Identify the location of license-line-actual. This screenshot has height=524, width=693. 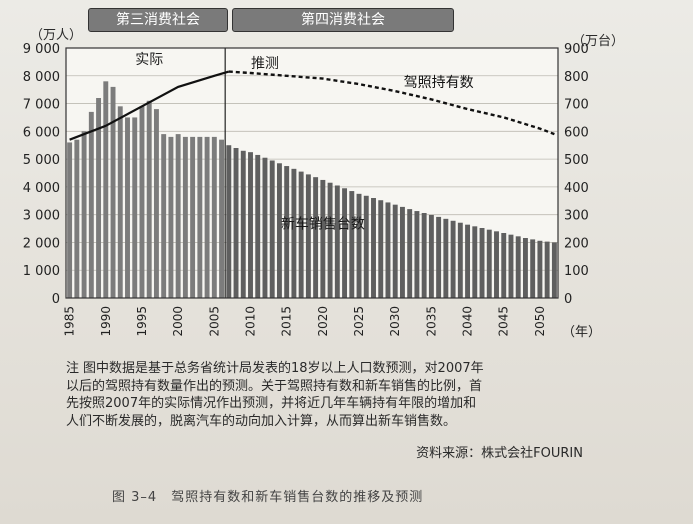
(149, 105).